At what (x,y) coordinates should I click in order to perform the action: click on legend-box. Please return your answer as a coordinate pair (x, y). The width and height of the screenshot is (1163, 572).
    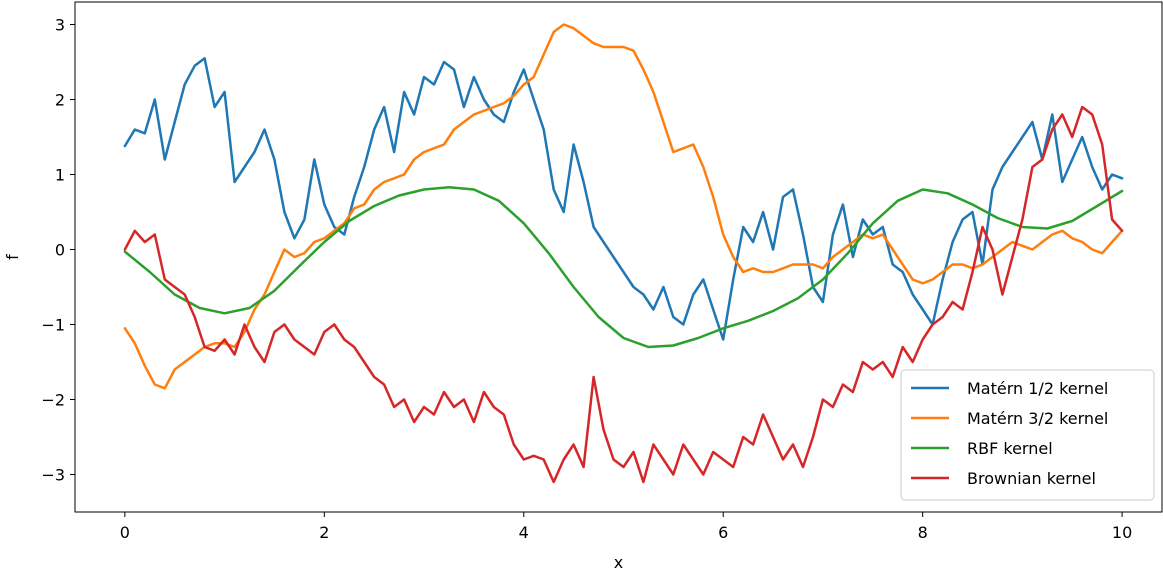
    Looking at the image, I should click on (1027, 435).